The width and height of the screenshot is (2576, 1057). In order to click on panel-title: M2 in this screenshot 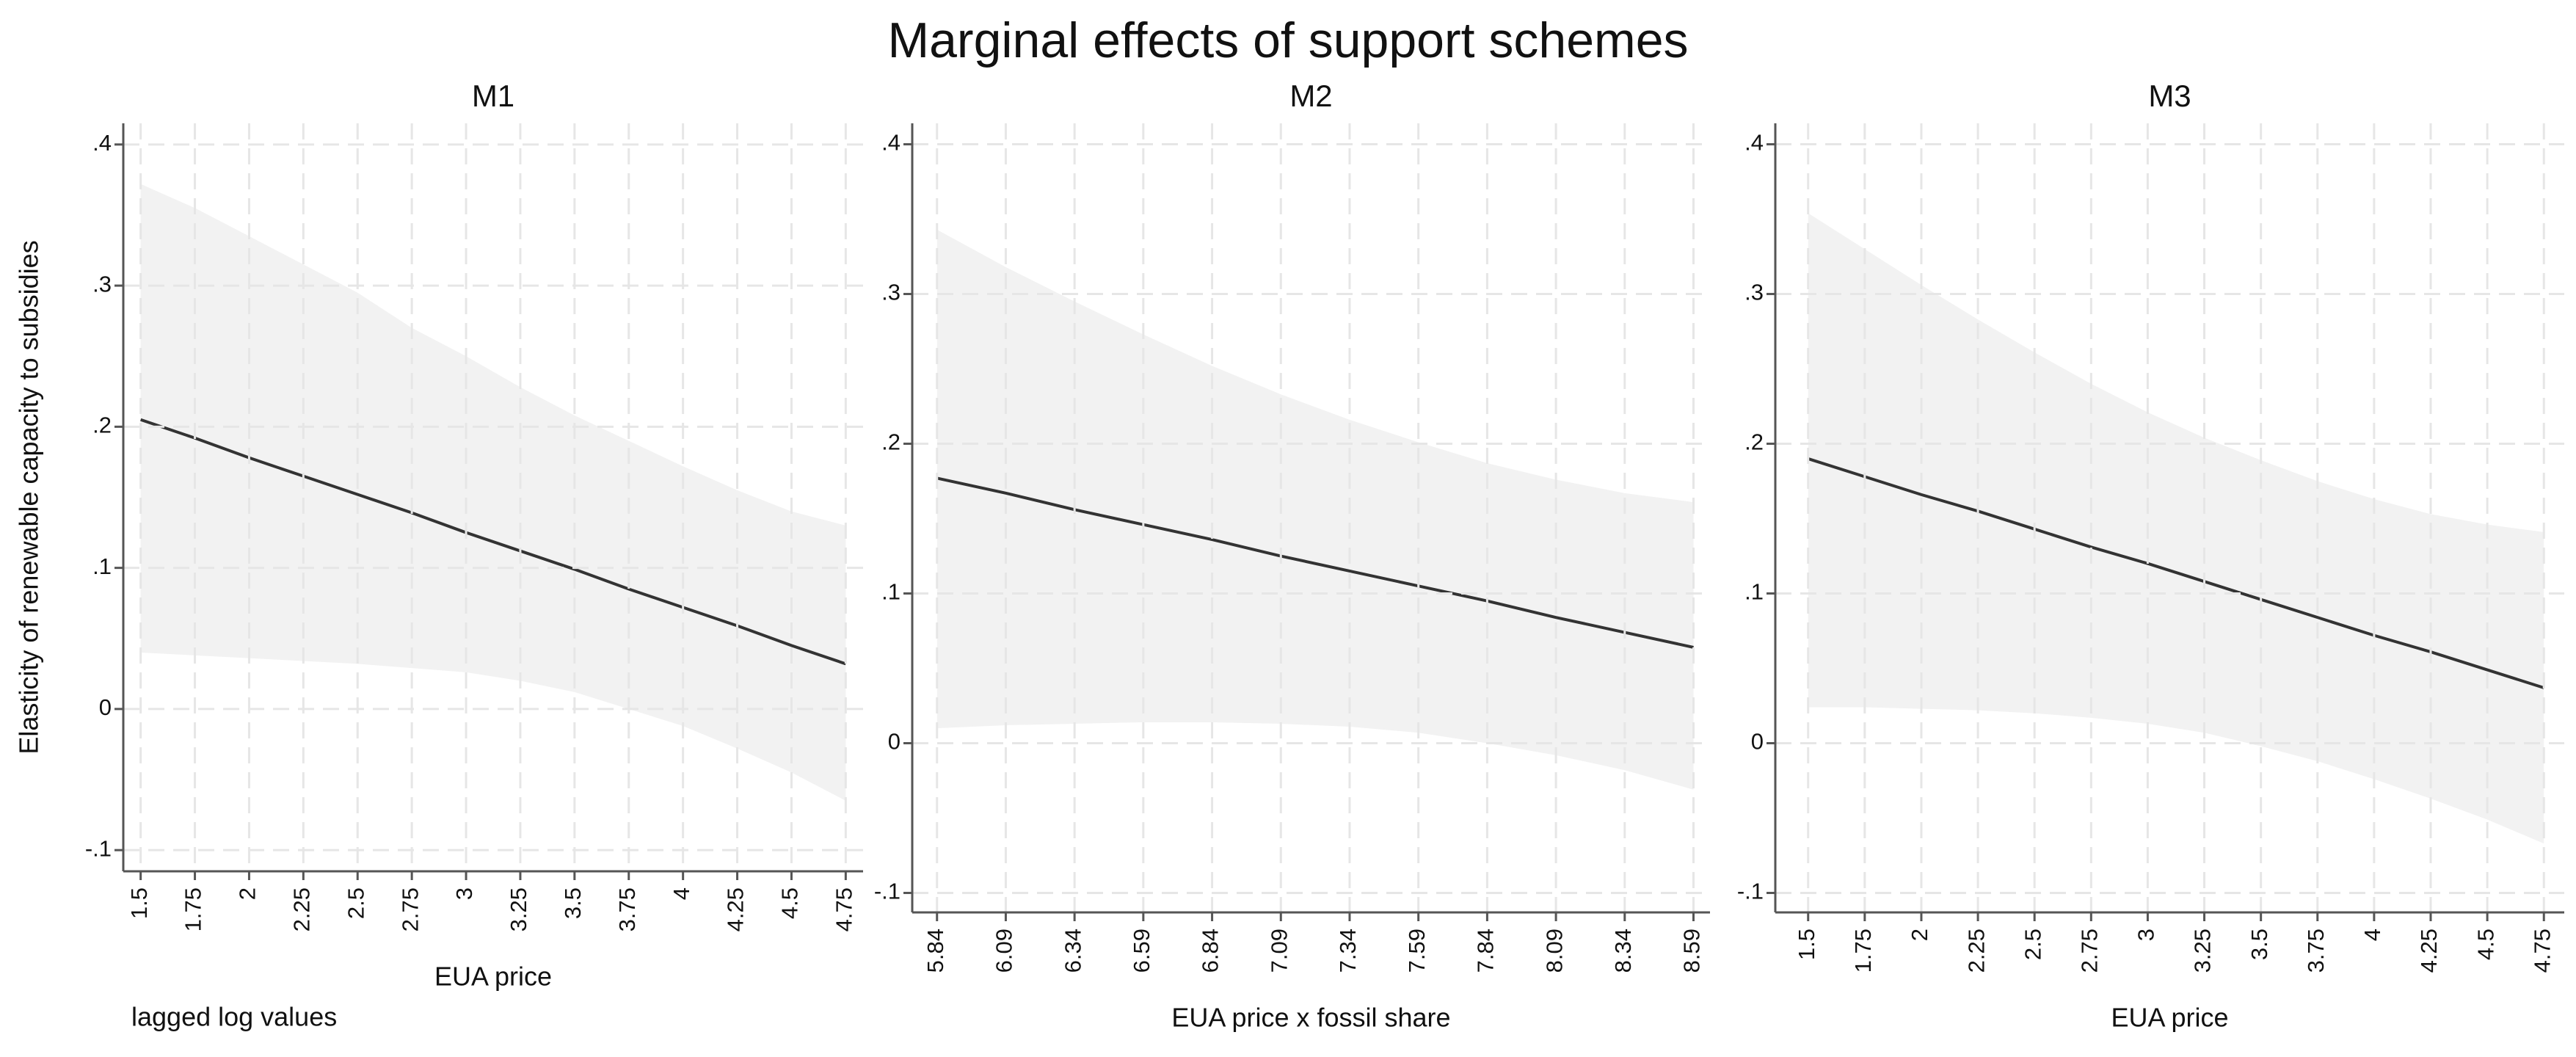, I will do `click(1310, 96)`.